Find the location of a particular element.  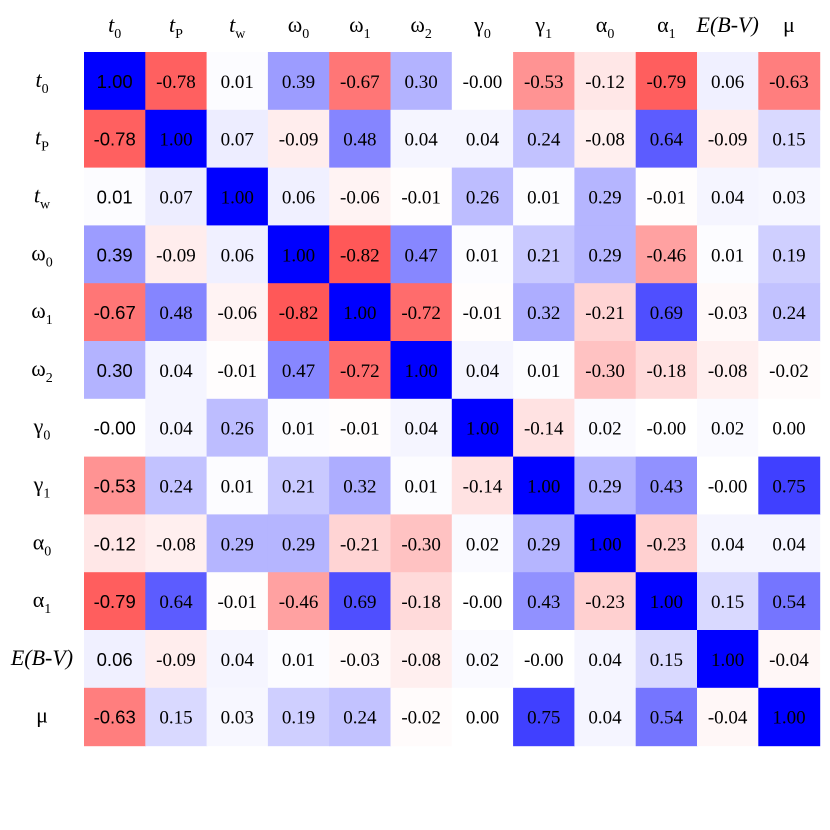

heatmap-cell-value: 0.07 is located at coordinates (175, 198).